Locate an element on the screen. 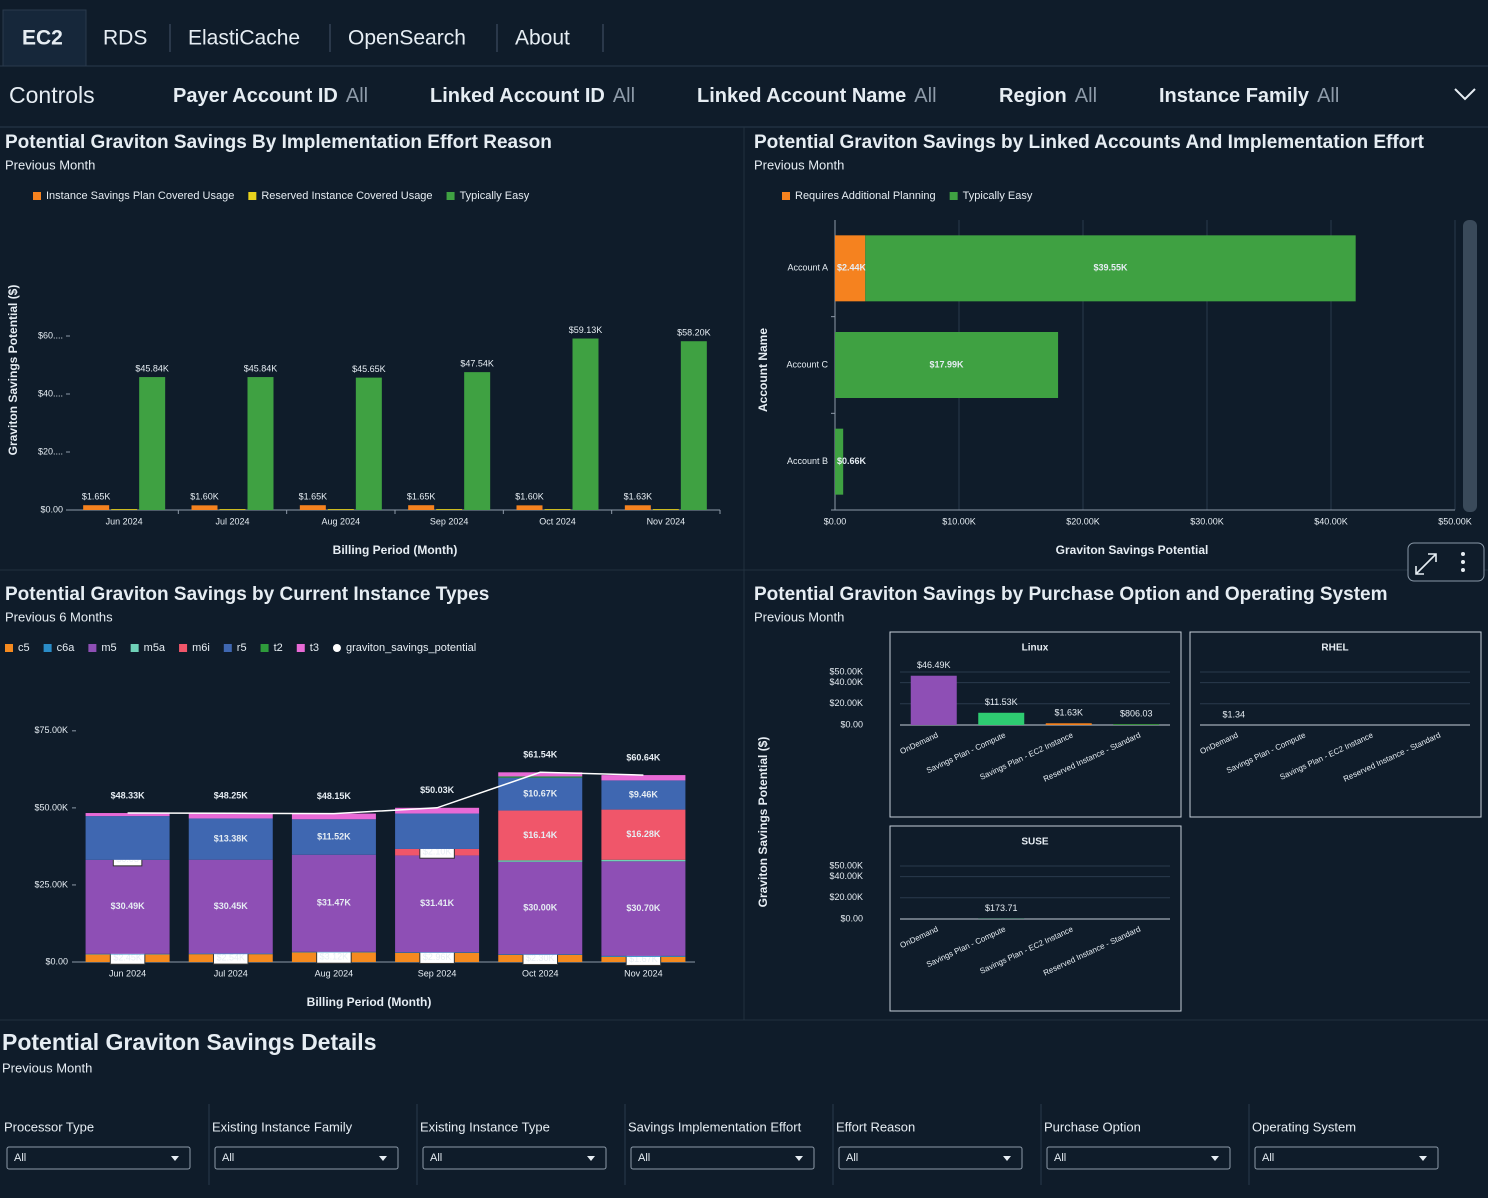 Image resolution: width=1488 pixels, height=1198 pixels. active-tab is located at coordinates (44, 38).